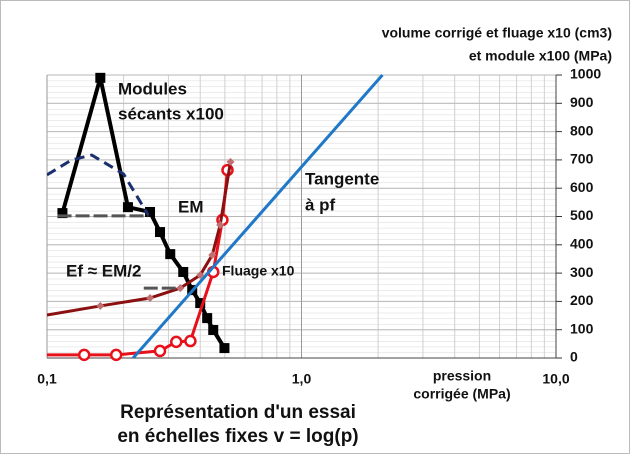  I want to click on x-tick-label: 1,0, so click(302, 379).